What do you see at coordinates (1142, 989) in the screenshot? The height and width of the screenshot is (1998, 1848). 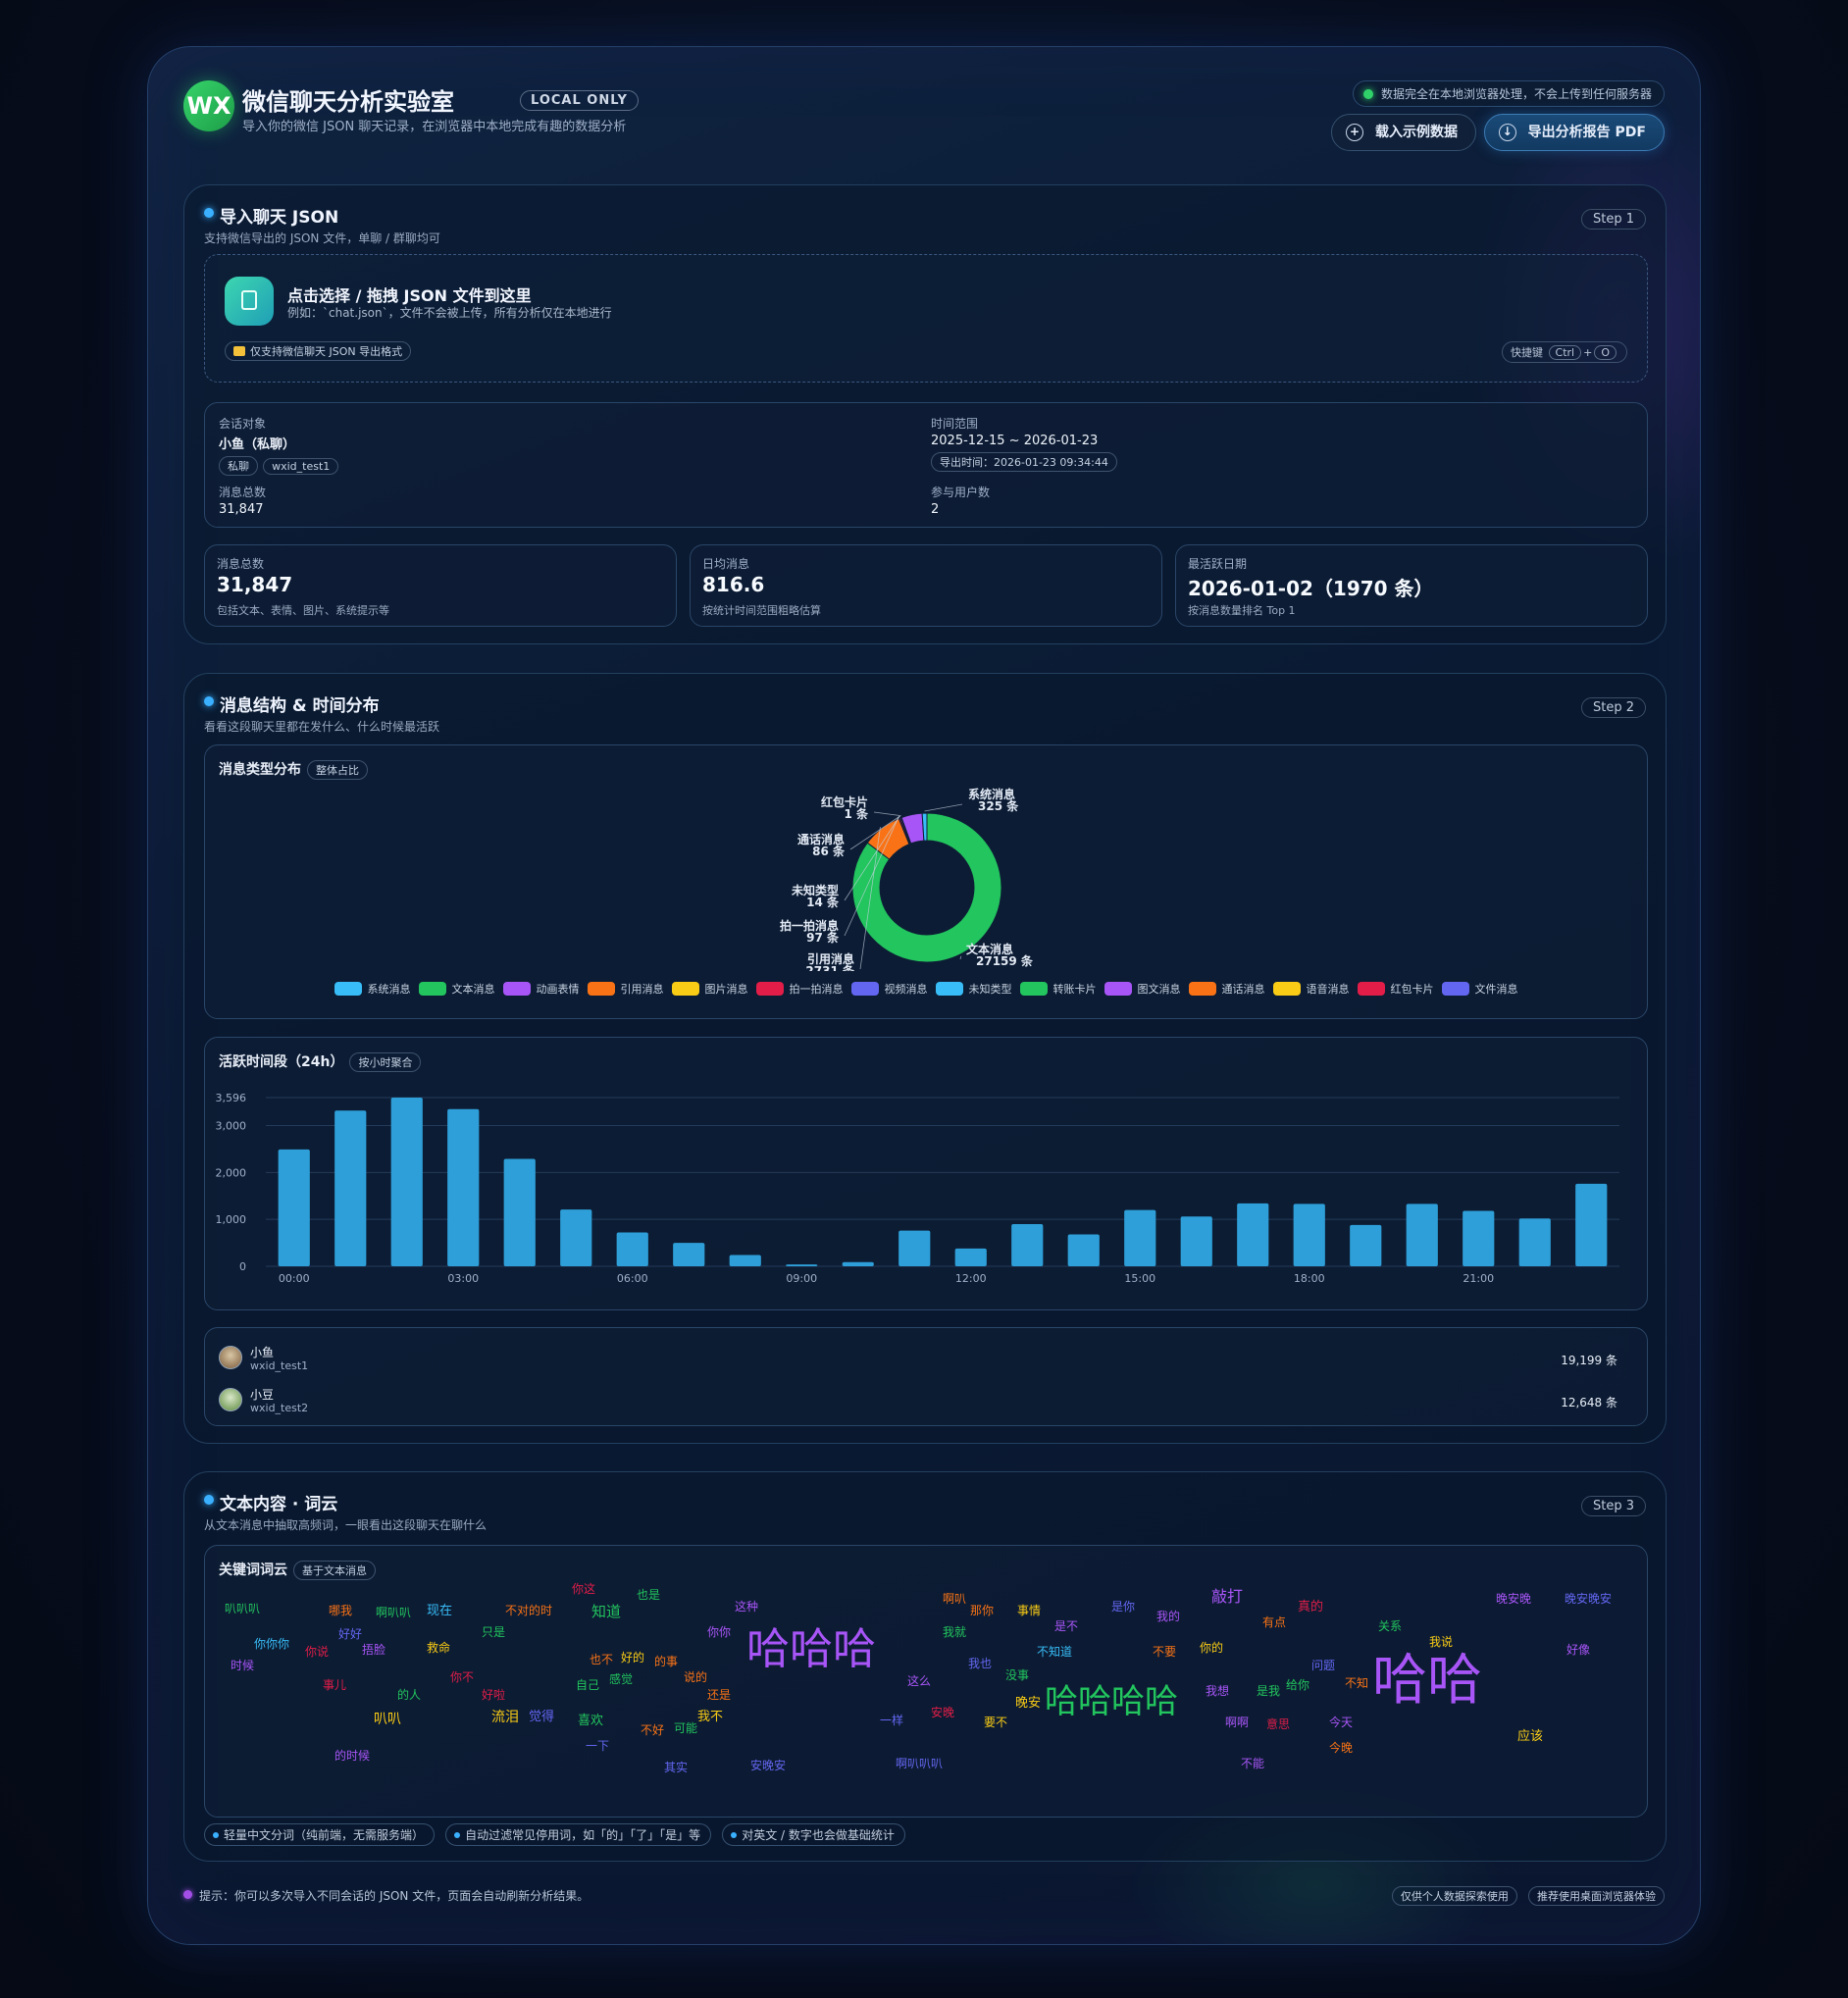 I see `legend-item: 图文消息` at bounding box center [1142, 989].